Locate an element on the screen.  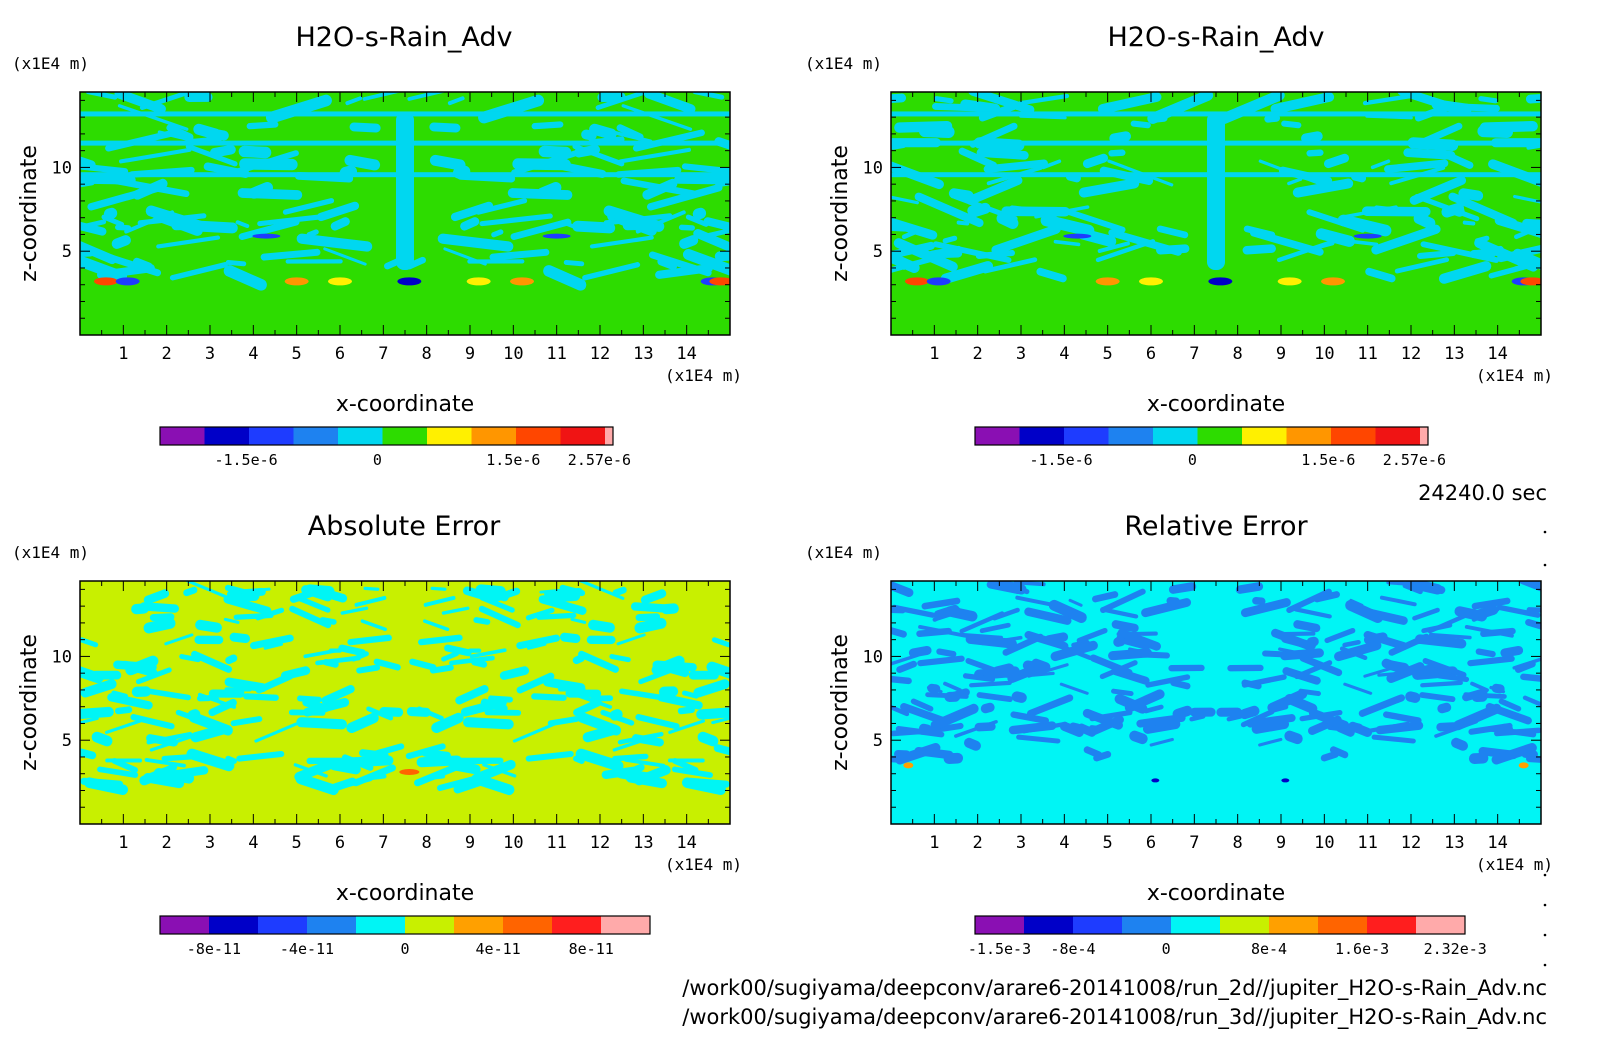
x-tick-label: 9 is located at coordinates (470, 843).